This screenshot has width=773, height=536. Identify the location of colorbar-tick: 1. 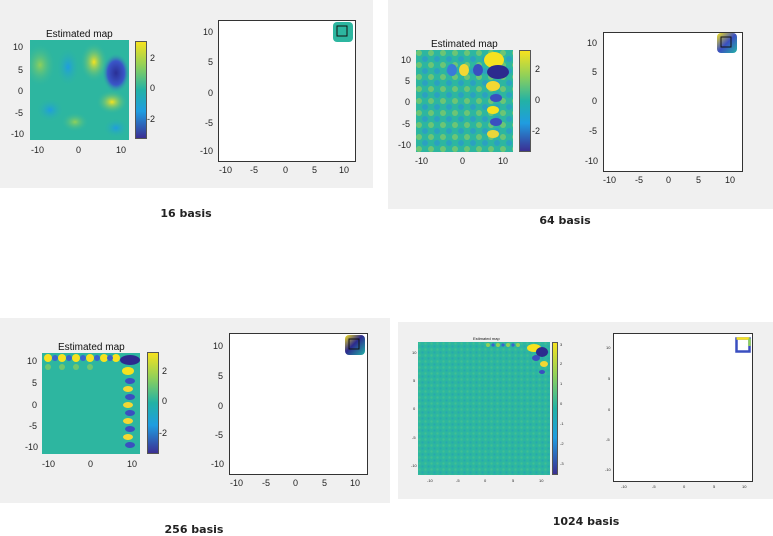
(561, 383).